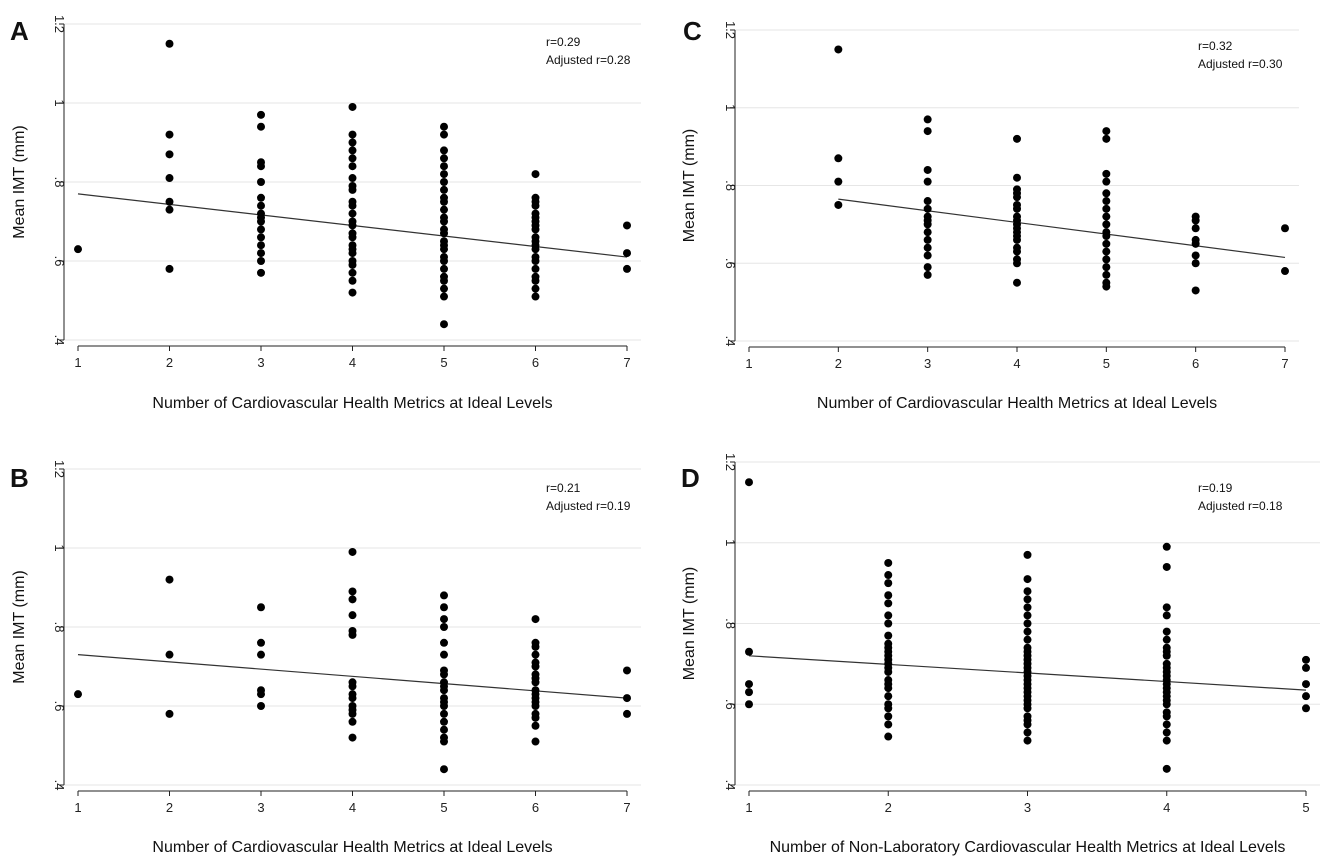 This screenshot has width=1321, height=860. What do you see at coordinates (1284, 363) in the screenshot?
I see `x-tick-label: 7` at bounding box center [1284, 363].